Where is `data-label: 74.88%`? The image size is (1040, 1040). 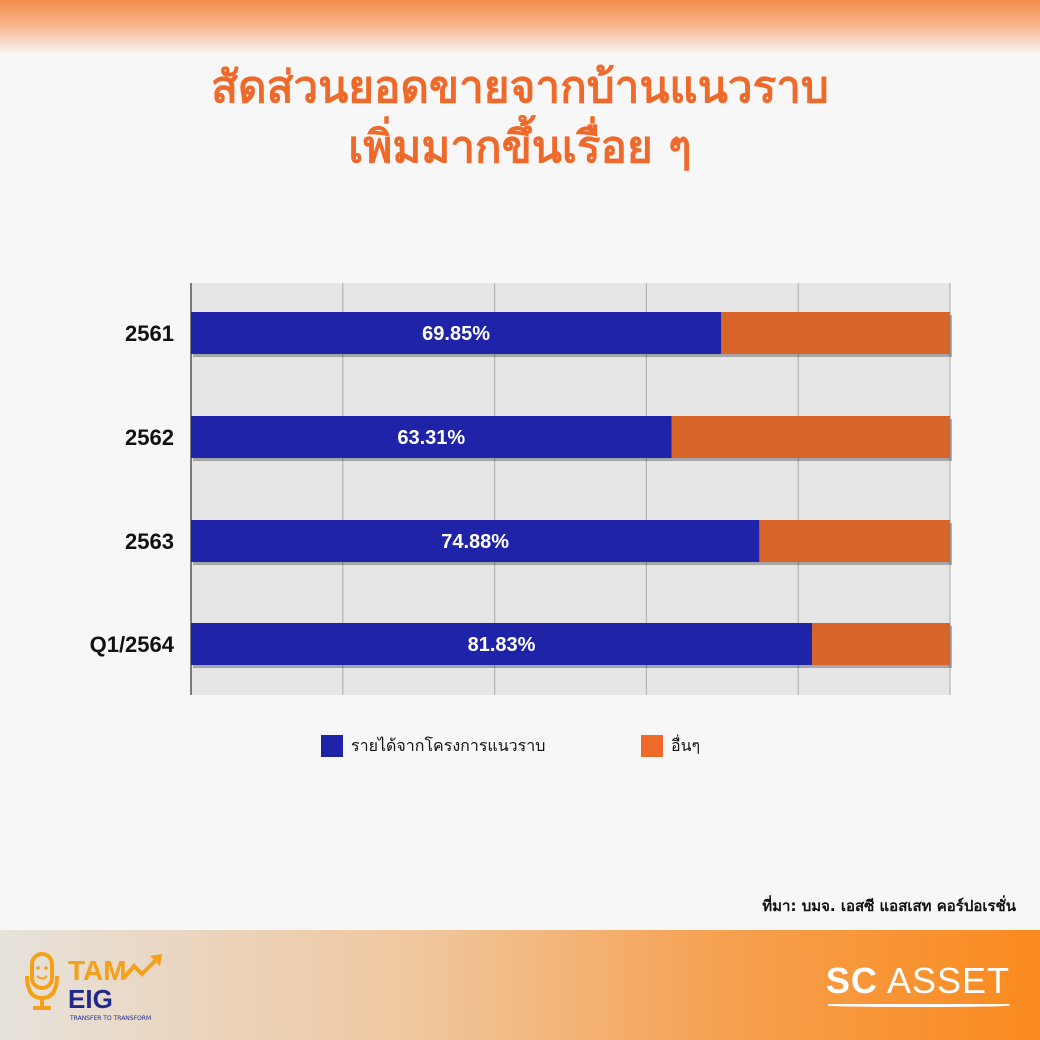
data-label: 74.88% is located at coordinates (475, 542).